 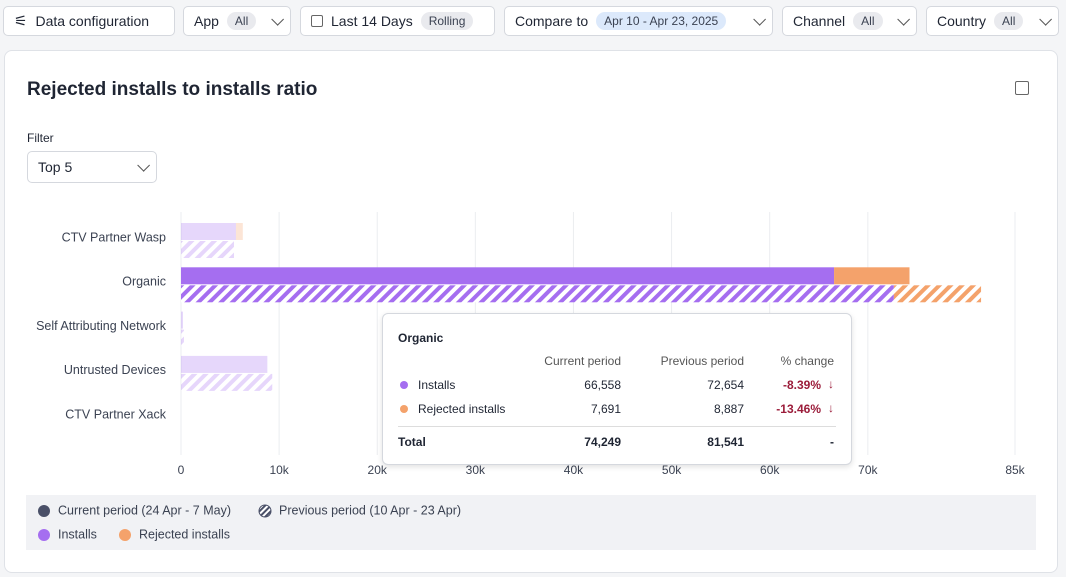 What do you see at coordinates (582, 361) in the screenshot?
I see `tooltip-header: Current period` at bounding box center [582, 361].